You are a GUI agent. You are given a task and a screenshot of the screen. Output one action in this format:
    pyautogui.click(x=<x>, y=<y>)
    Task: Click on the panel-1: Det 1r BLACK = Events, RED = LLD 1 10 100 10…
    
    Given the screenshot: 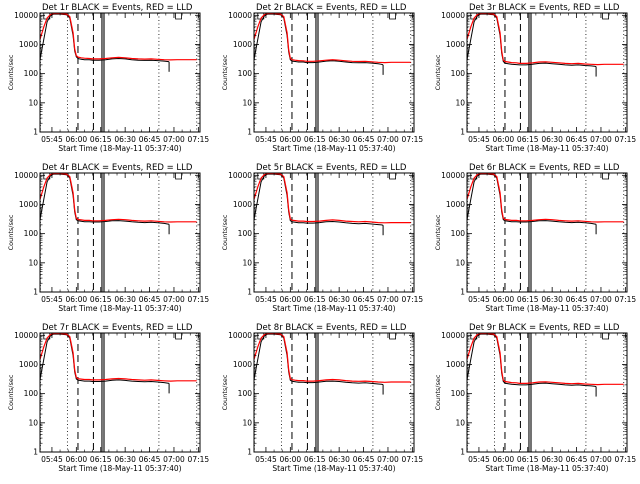 What is the action you would take?
    pyautogui.click(x=108, y=78)
    